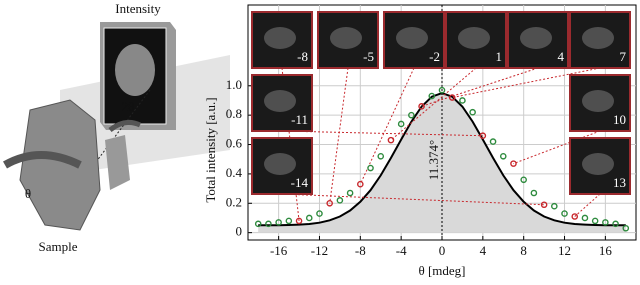 Image resolution: width=640 pixels, height=285 pixels. I want to click on x-tick-label: 8, so click(523, 250).